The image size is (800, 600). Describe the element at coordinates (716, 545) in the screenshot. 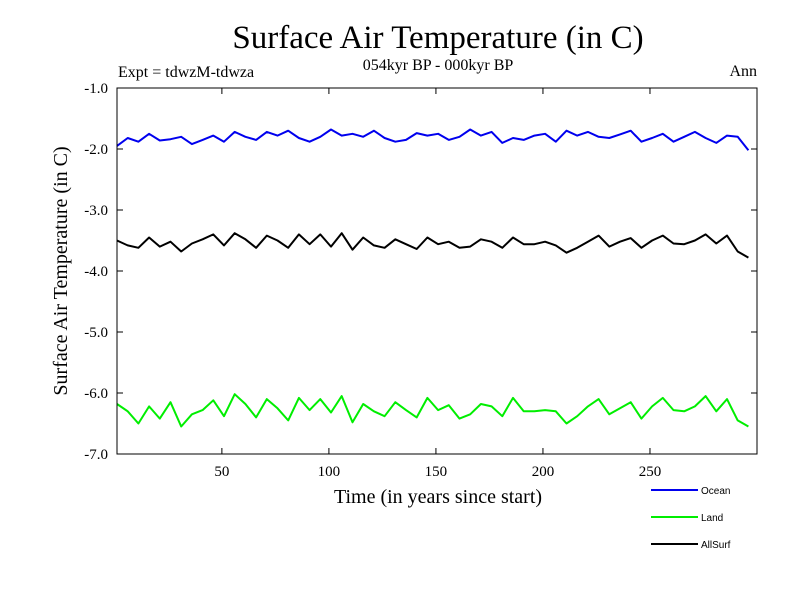

I see `legend-label-allsurf: AllSurf` at that location.